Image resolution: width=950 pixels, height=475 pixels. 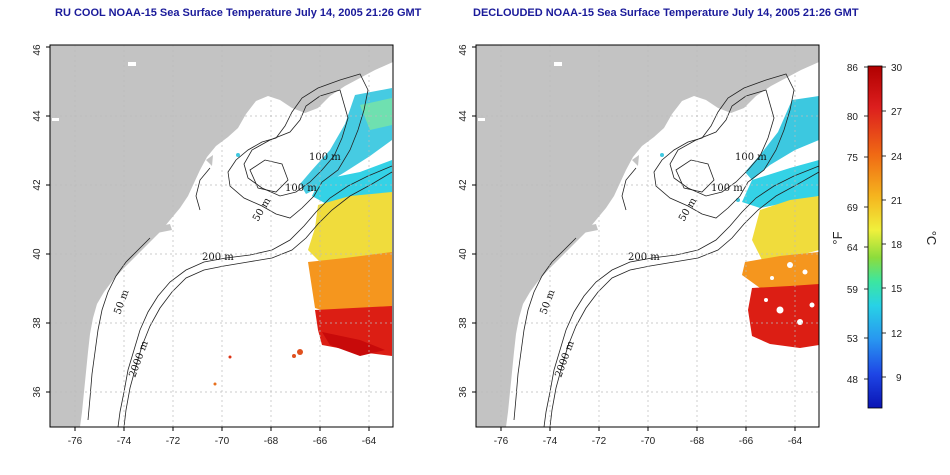 I want to click on colorbar-gradient, so click(x=875, y=237).